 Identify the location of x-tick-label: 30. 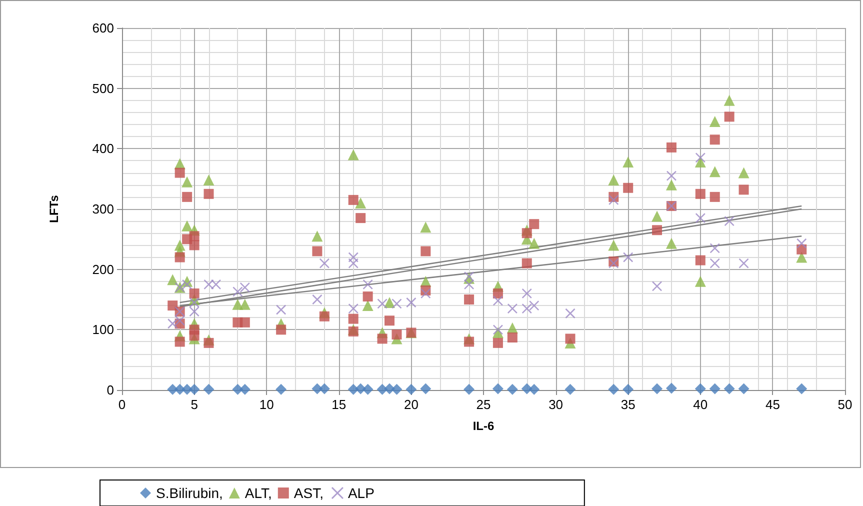
(556, 404).